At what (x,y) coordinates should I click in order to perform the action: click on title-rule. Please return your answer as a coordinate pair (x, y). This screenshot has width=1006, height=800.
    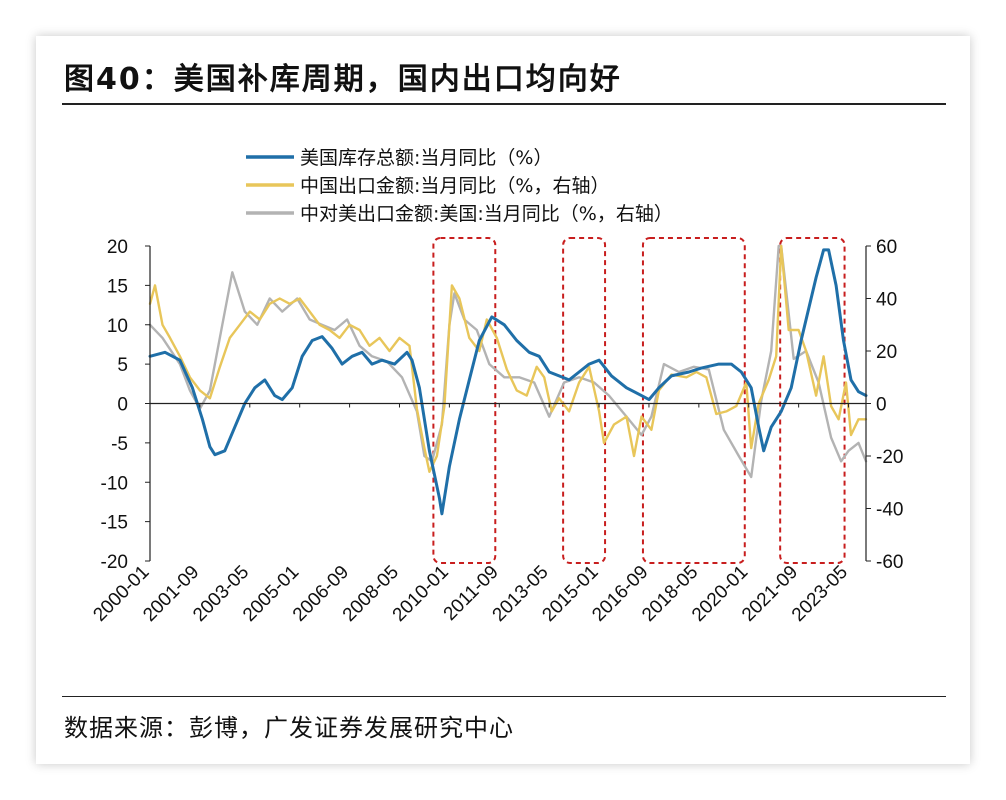
    Looking at the image, I should click on (504, 104).